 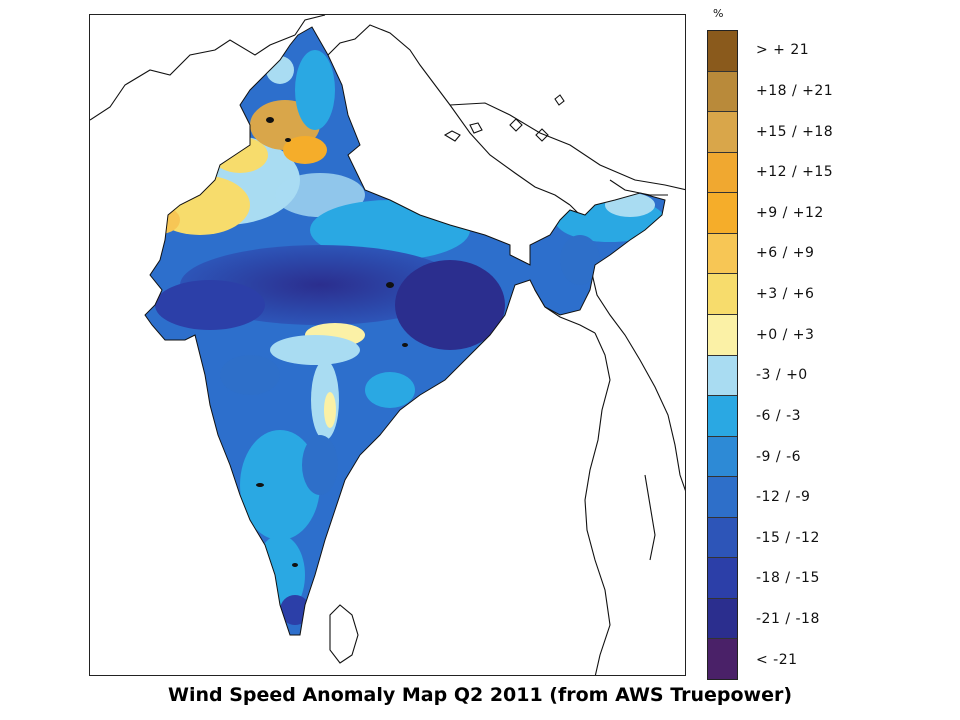 I want to click on legend-label: +15 / +18, so click(x=795, y=131).